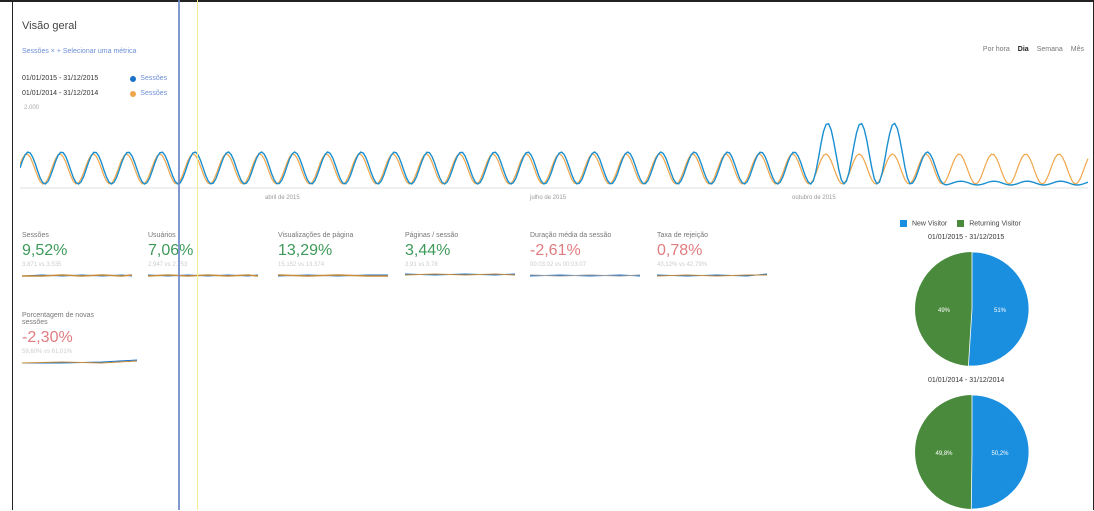 The width and height of the screenshot is (1094, 511). What do you see at coordinates (1077, 49) in the screenshot?
I see `tab-month: Mês` at bounding box center [1077, 49].